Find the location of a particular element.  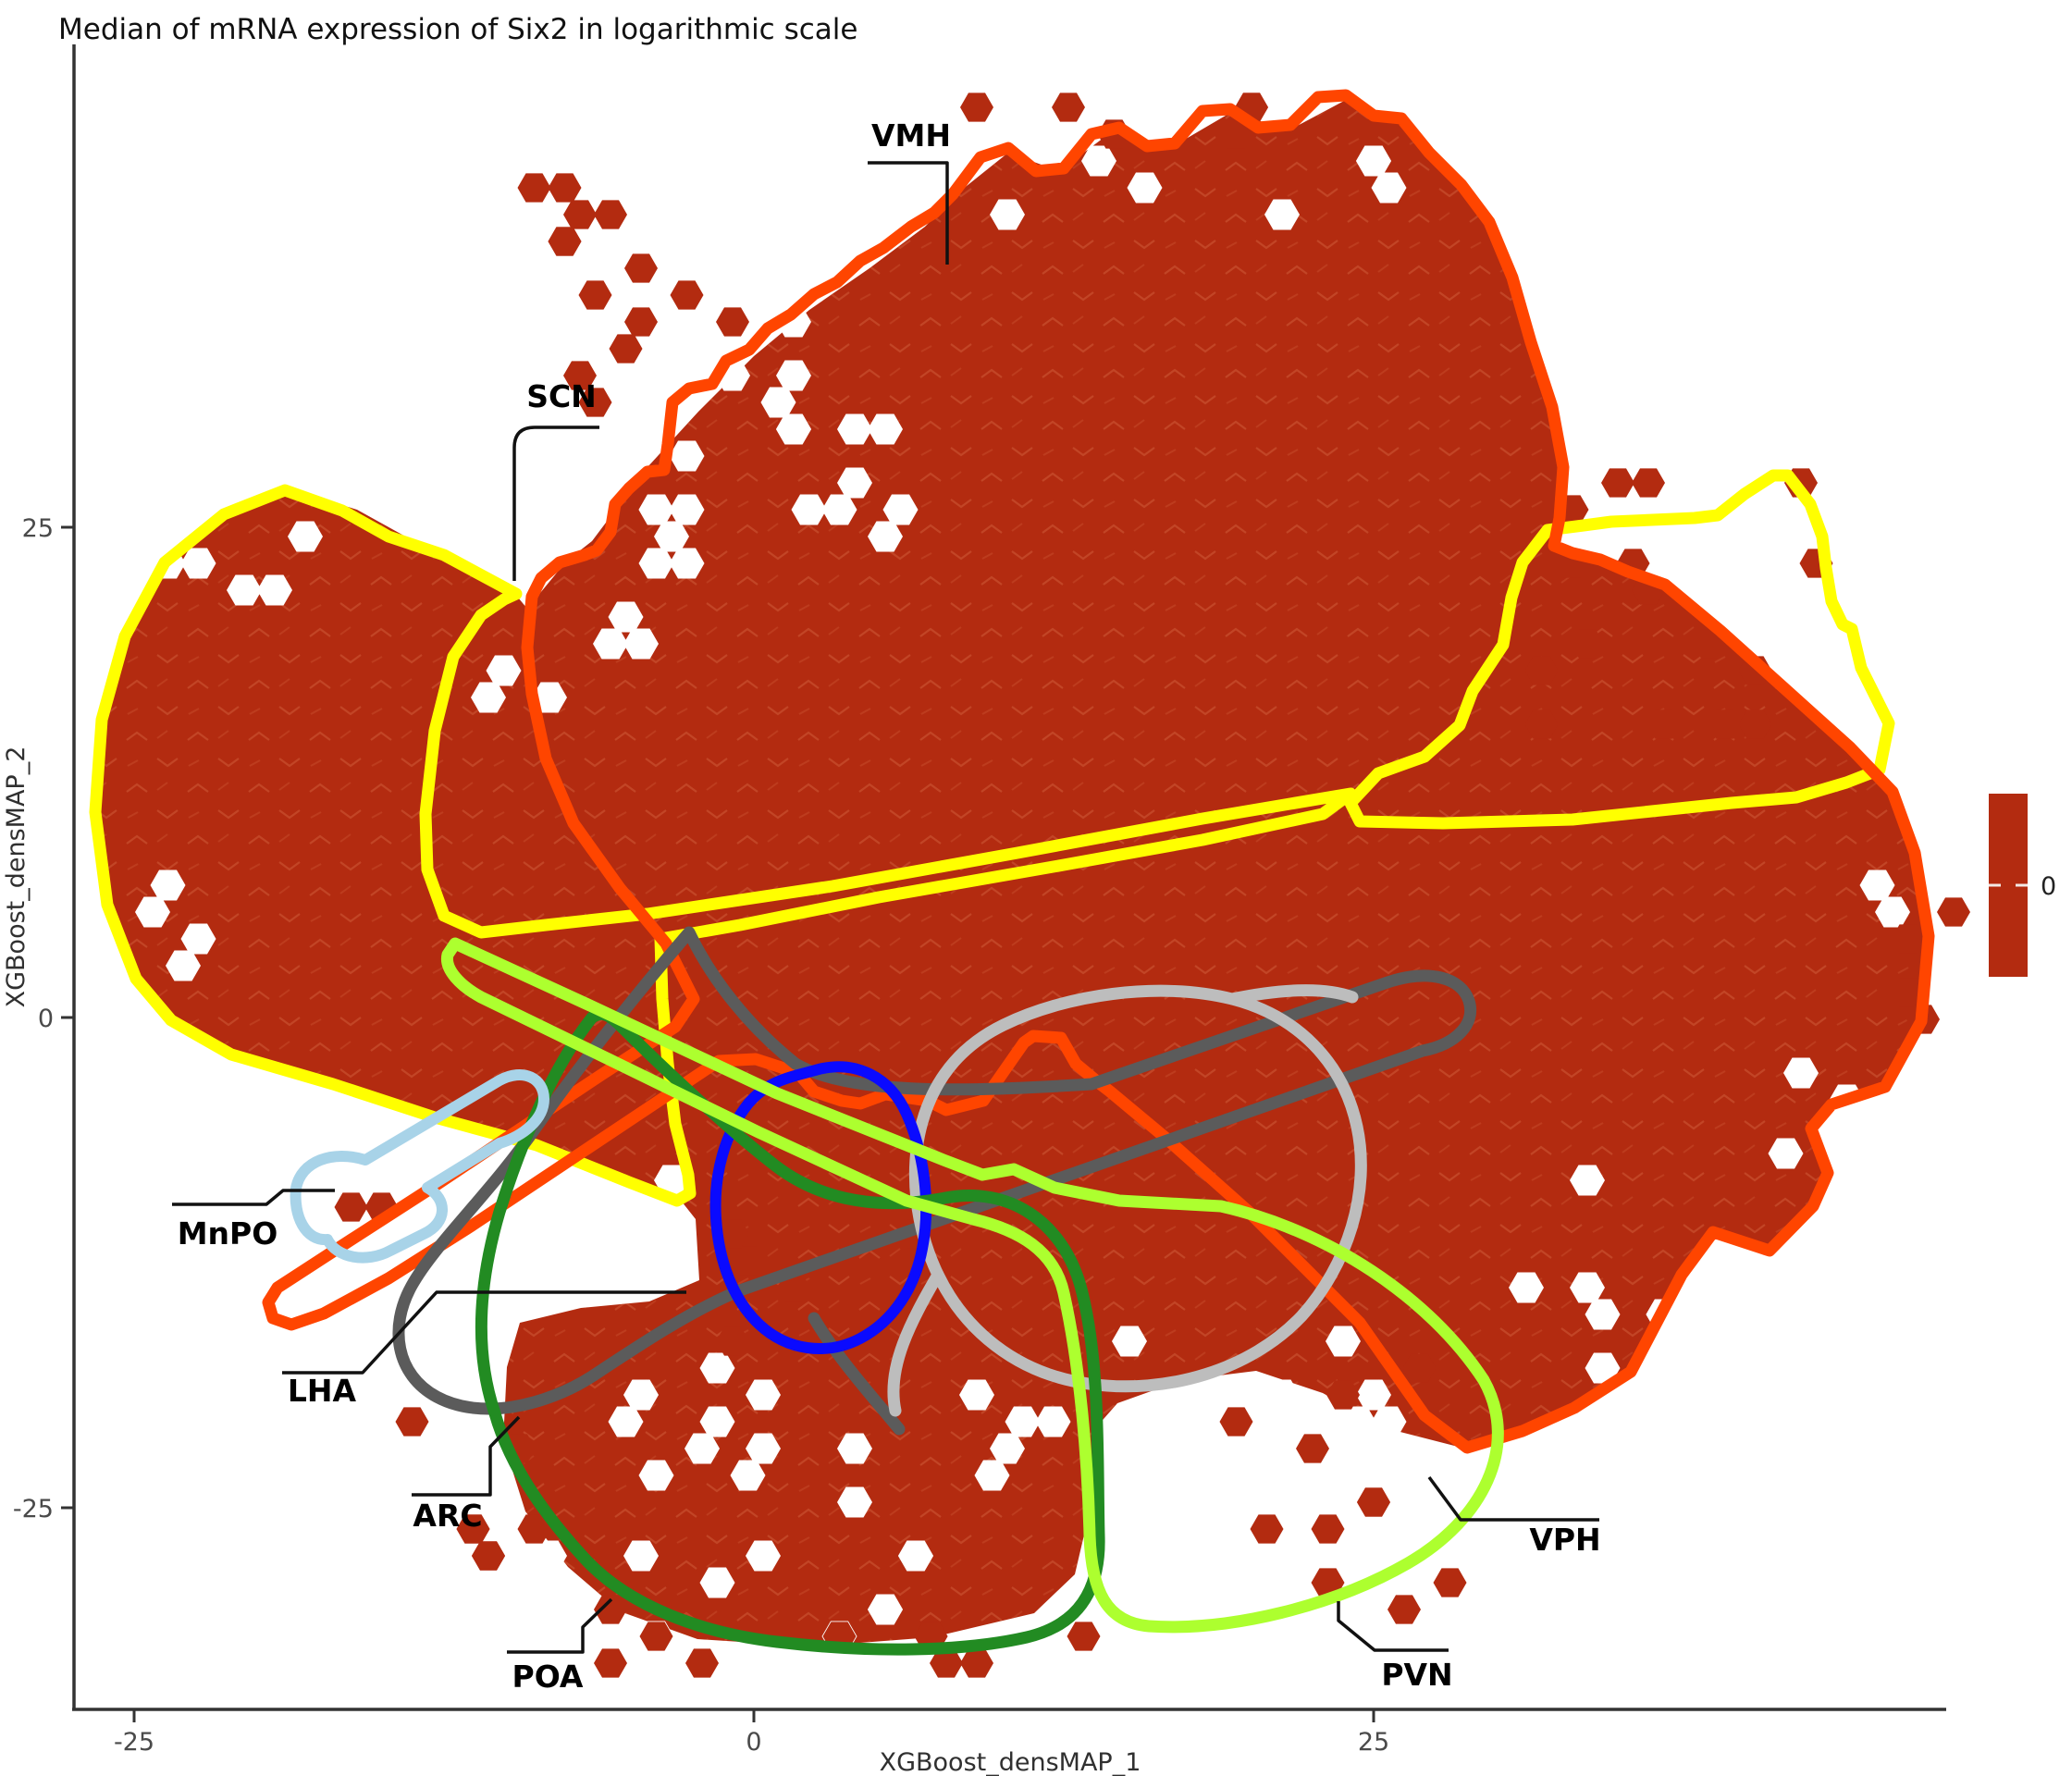

x-tick-label-0: 0 is located at coordinates (754, 1743).